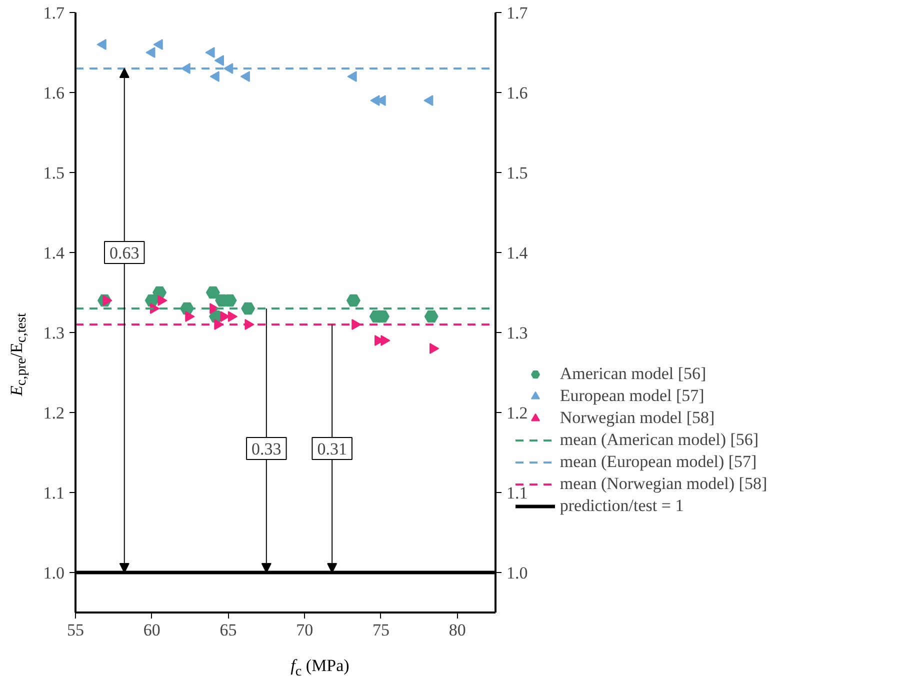 Image resolution: width=903 pixels, height=682 pixels. I want to click on y-tick-label: 1.3, so click(53, 333).